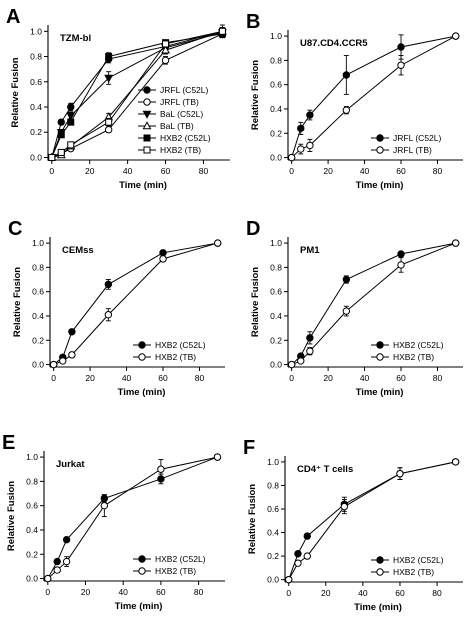 This screenshot has height=636, width=474. What do you see at coordinates (177, 126) in the screenshot?
I see `legend-label: BaL (TB)` at bounding box center [177, 126].